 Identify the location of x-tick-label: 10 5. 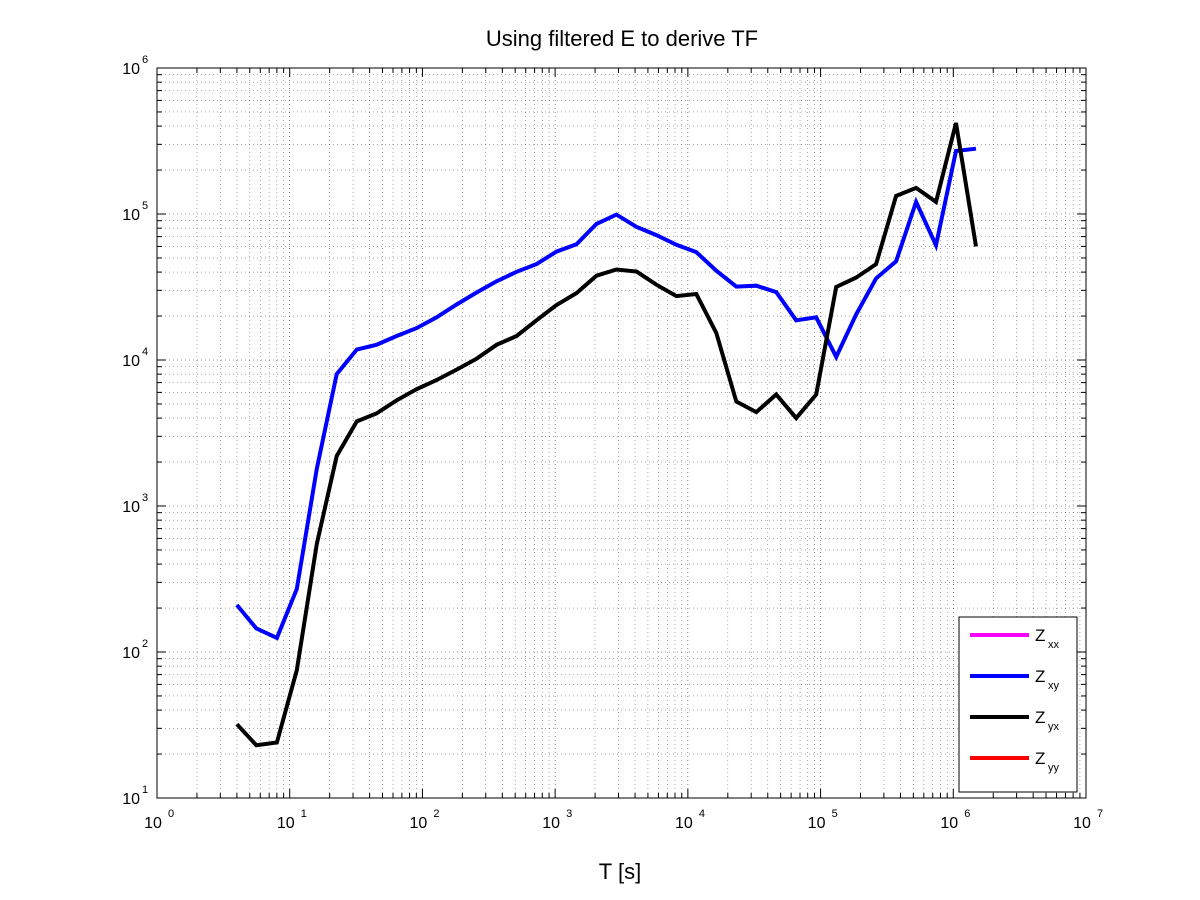
(823, 820).